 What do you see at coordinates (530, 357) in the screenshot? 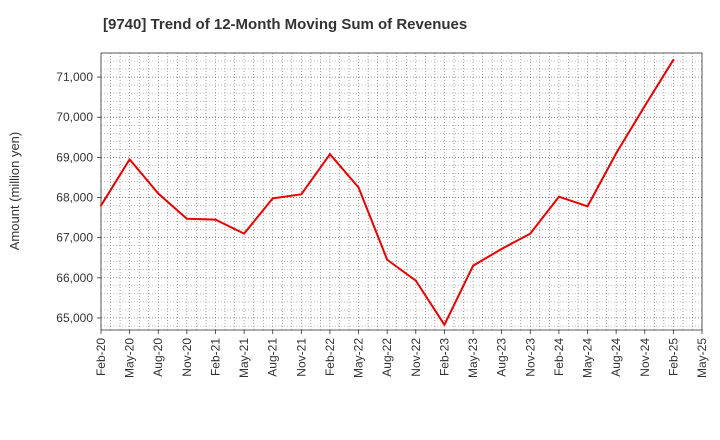
I see `x-tick-label: Nov-23` at bounding box center [530, 357].